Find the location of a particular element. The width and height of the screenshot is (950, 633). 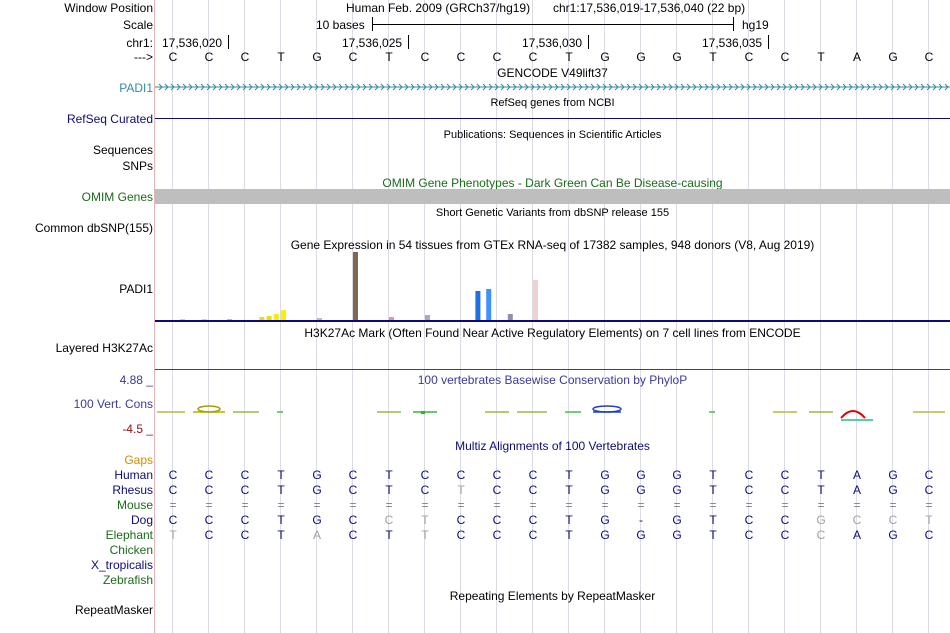

scale-bar-right-cap is located at coordinates (733, 24).